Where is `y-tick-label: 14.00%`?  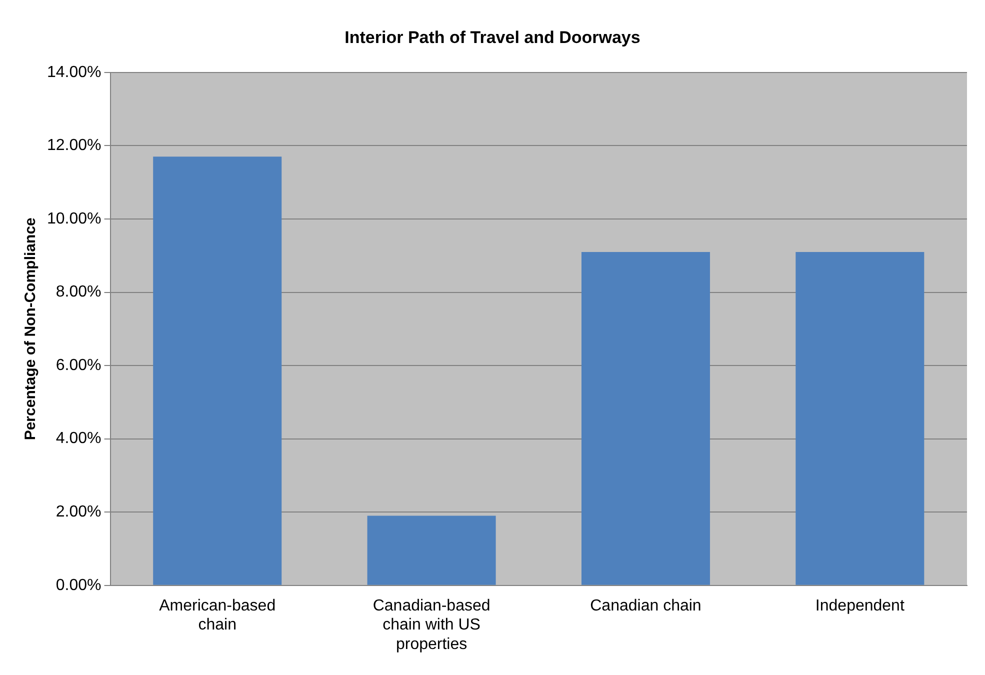 y-tick-label: 14.00% is located at coordinates (74, 72).